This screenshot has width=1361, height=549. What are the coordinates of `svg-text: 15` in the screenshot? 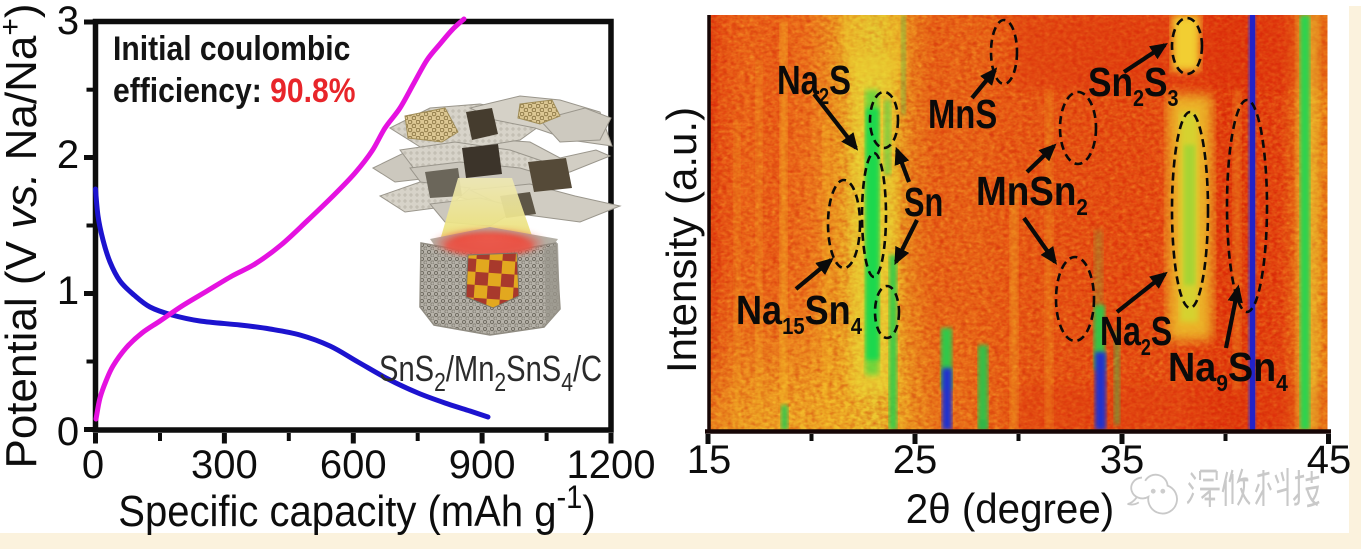 It's located at (709, 460).